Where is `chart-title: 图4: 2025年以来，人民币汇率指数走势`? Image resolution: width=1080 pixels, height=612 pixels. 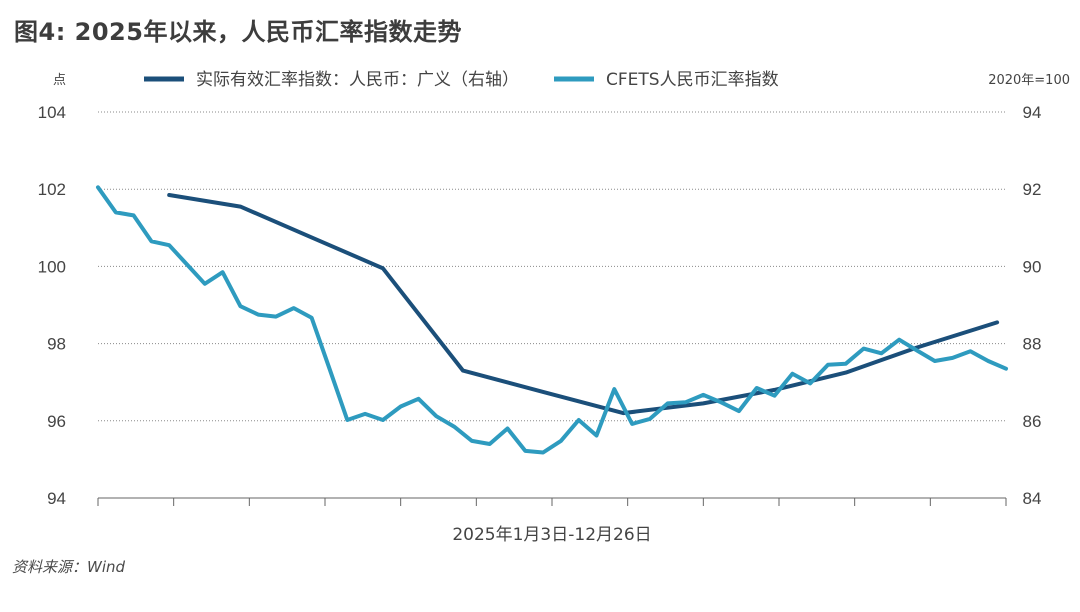 chart-title: 图4: 2025年以来，人民币汇率指数走势 is located at coordinates (238, 32).